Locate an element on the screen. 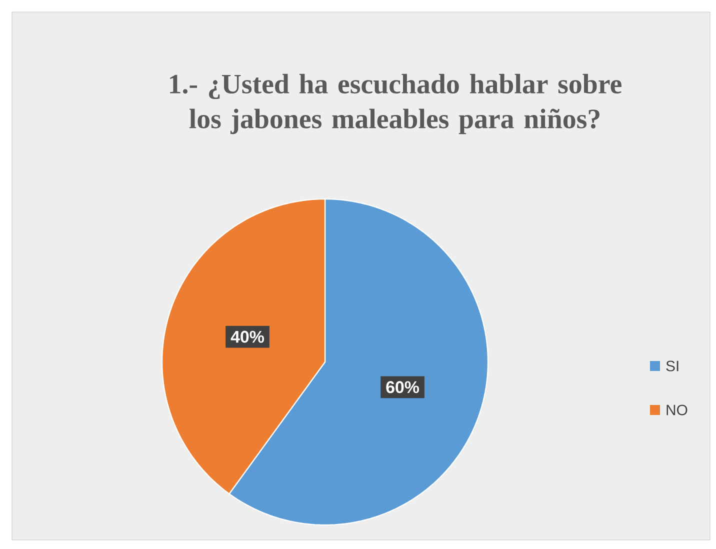 The height and width of the screenshot is (549, 716). legend-label: NO is located at coordinates (677, 410).